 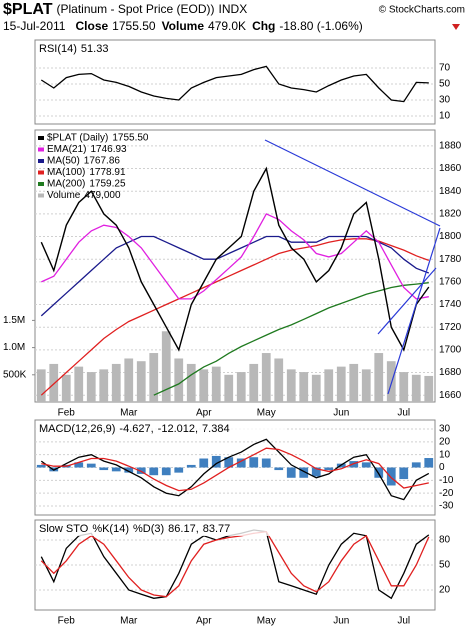 I want to click on legend-value: 51.33, so click(x=95, y=49).